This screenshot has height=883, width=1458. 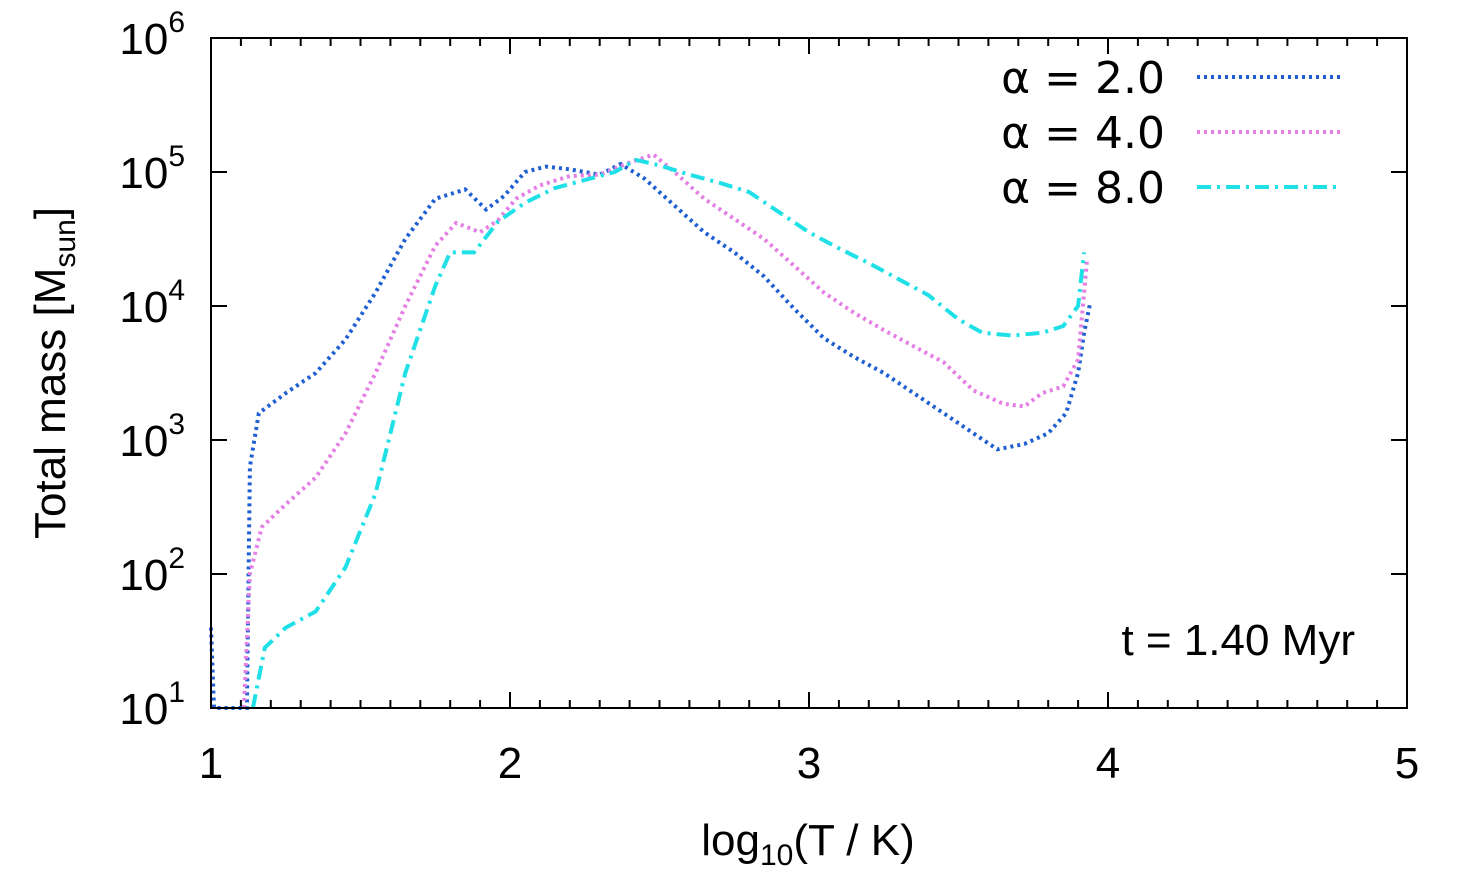 What do you see at coordinates (1083, 188) in the screenshot?
I see `legend-label: α = 8.0` at bounding box center [1083, 188].